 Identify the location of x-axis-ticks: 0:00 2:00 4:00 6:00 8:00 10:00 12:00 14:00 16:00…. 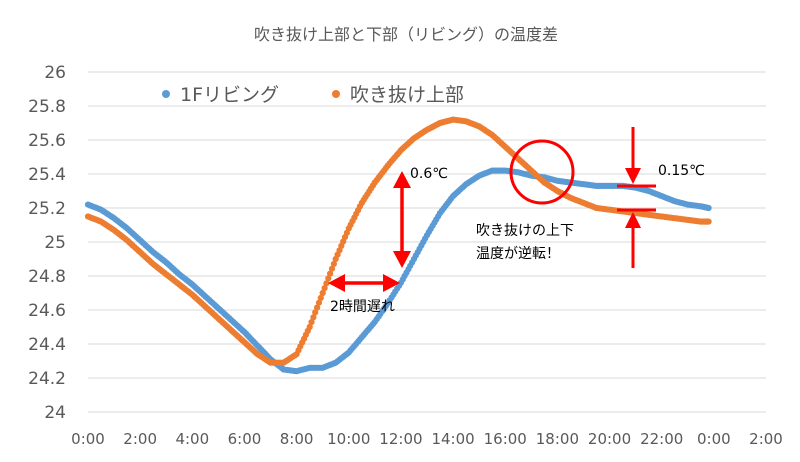
(427, 439).